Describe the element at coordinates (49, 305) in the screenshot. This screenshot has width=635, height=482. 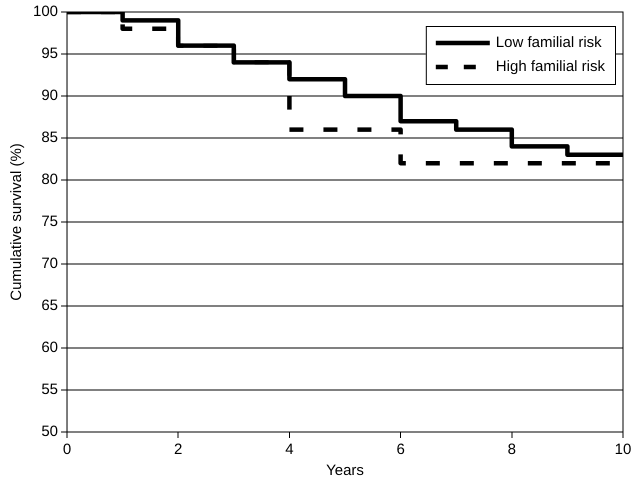
I see `y-tick-label: 65` at that location.